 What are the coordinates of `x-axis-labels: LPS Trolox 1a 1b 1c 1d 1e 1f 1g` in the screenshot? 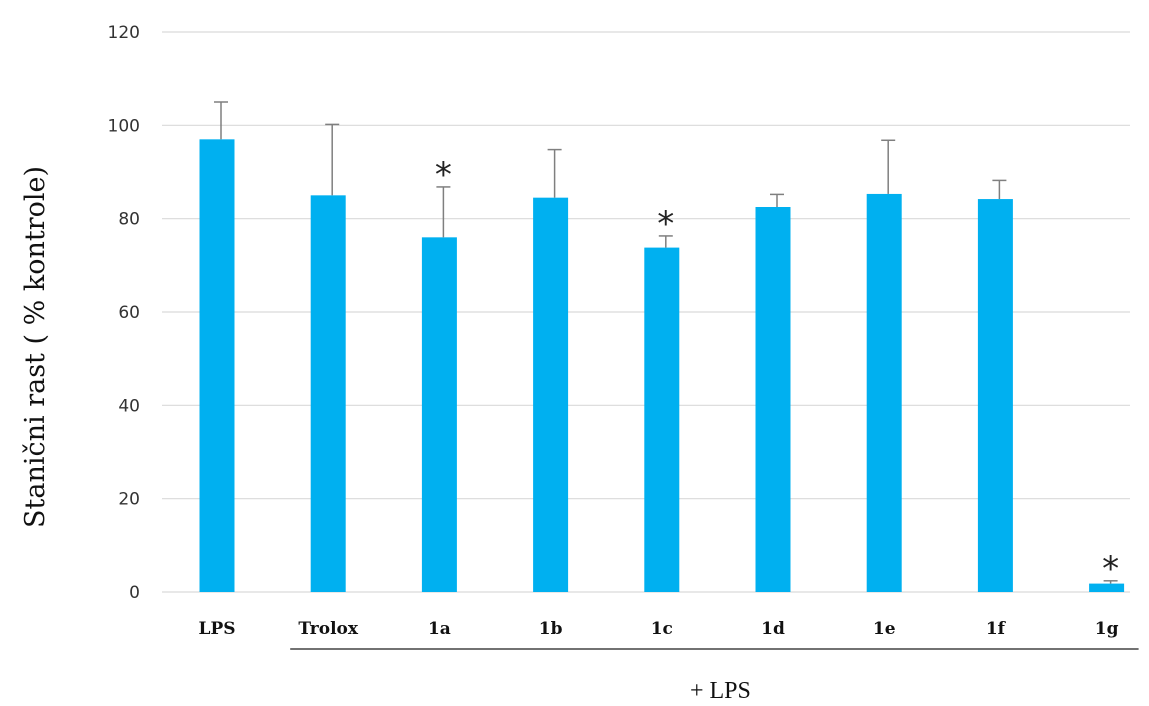 It's located at (658, 629).